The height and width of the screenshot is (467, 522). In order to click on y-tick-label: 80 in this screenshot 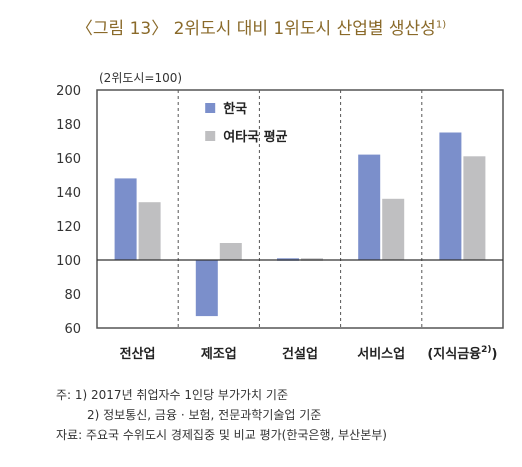, I will do `click(72, 295)`.